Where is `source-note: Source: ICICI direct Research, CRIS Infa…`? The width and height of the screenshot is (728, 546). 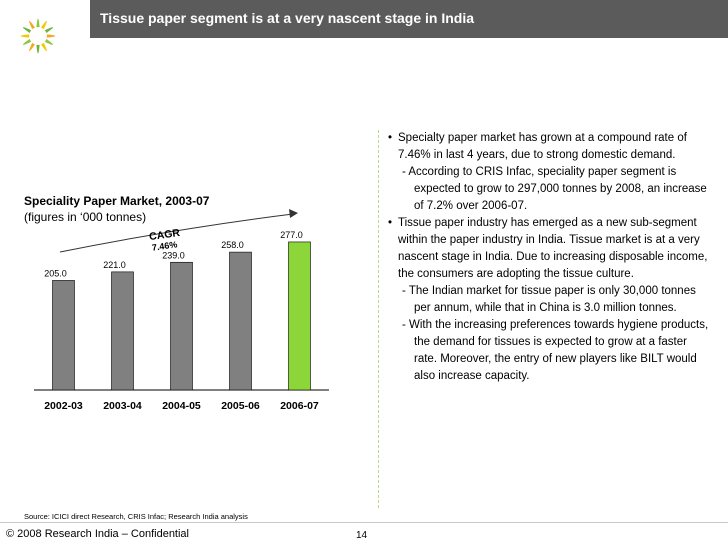
source-note: Source: ICICI direct Research, CRIS Infa… is located at coordinates (136, 516).